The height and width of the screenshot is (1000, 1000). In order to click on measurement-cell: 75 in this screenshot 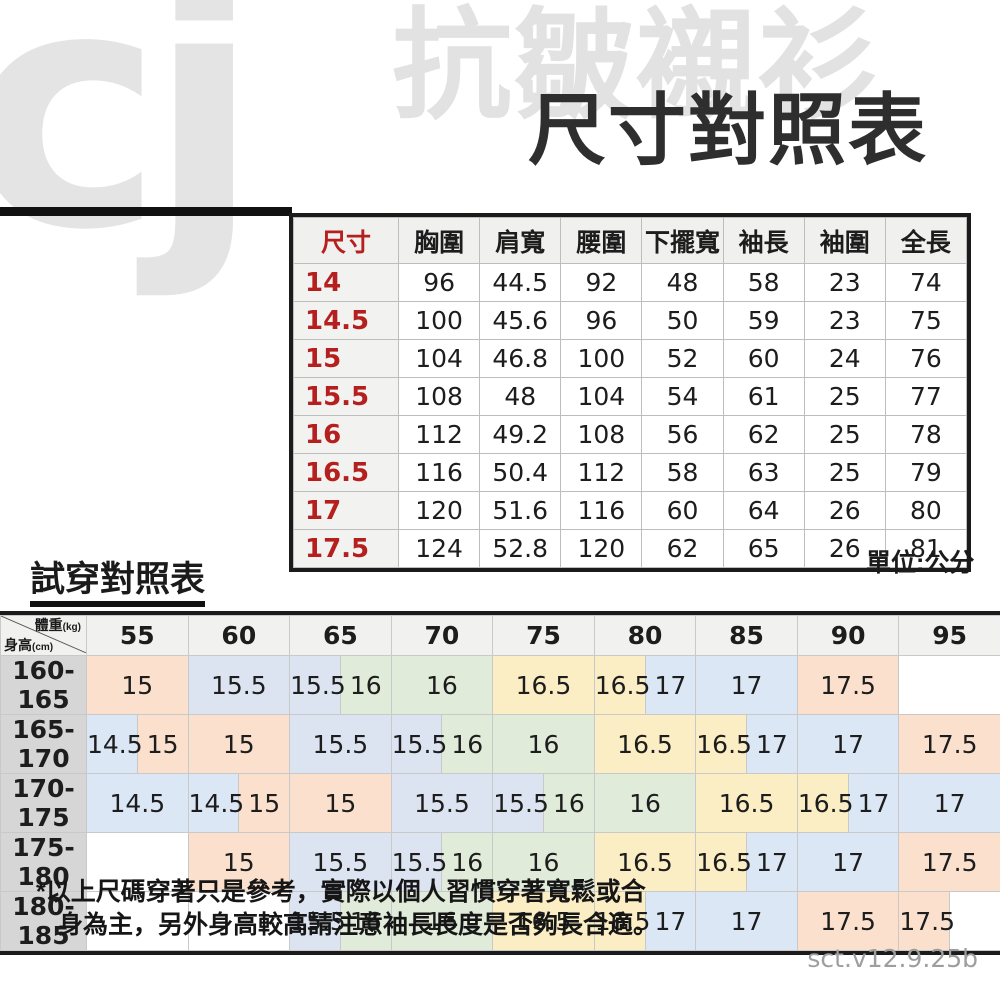, I will do `click(926, 320)`.